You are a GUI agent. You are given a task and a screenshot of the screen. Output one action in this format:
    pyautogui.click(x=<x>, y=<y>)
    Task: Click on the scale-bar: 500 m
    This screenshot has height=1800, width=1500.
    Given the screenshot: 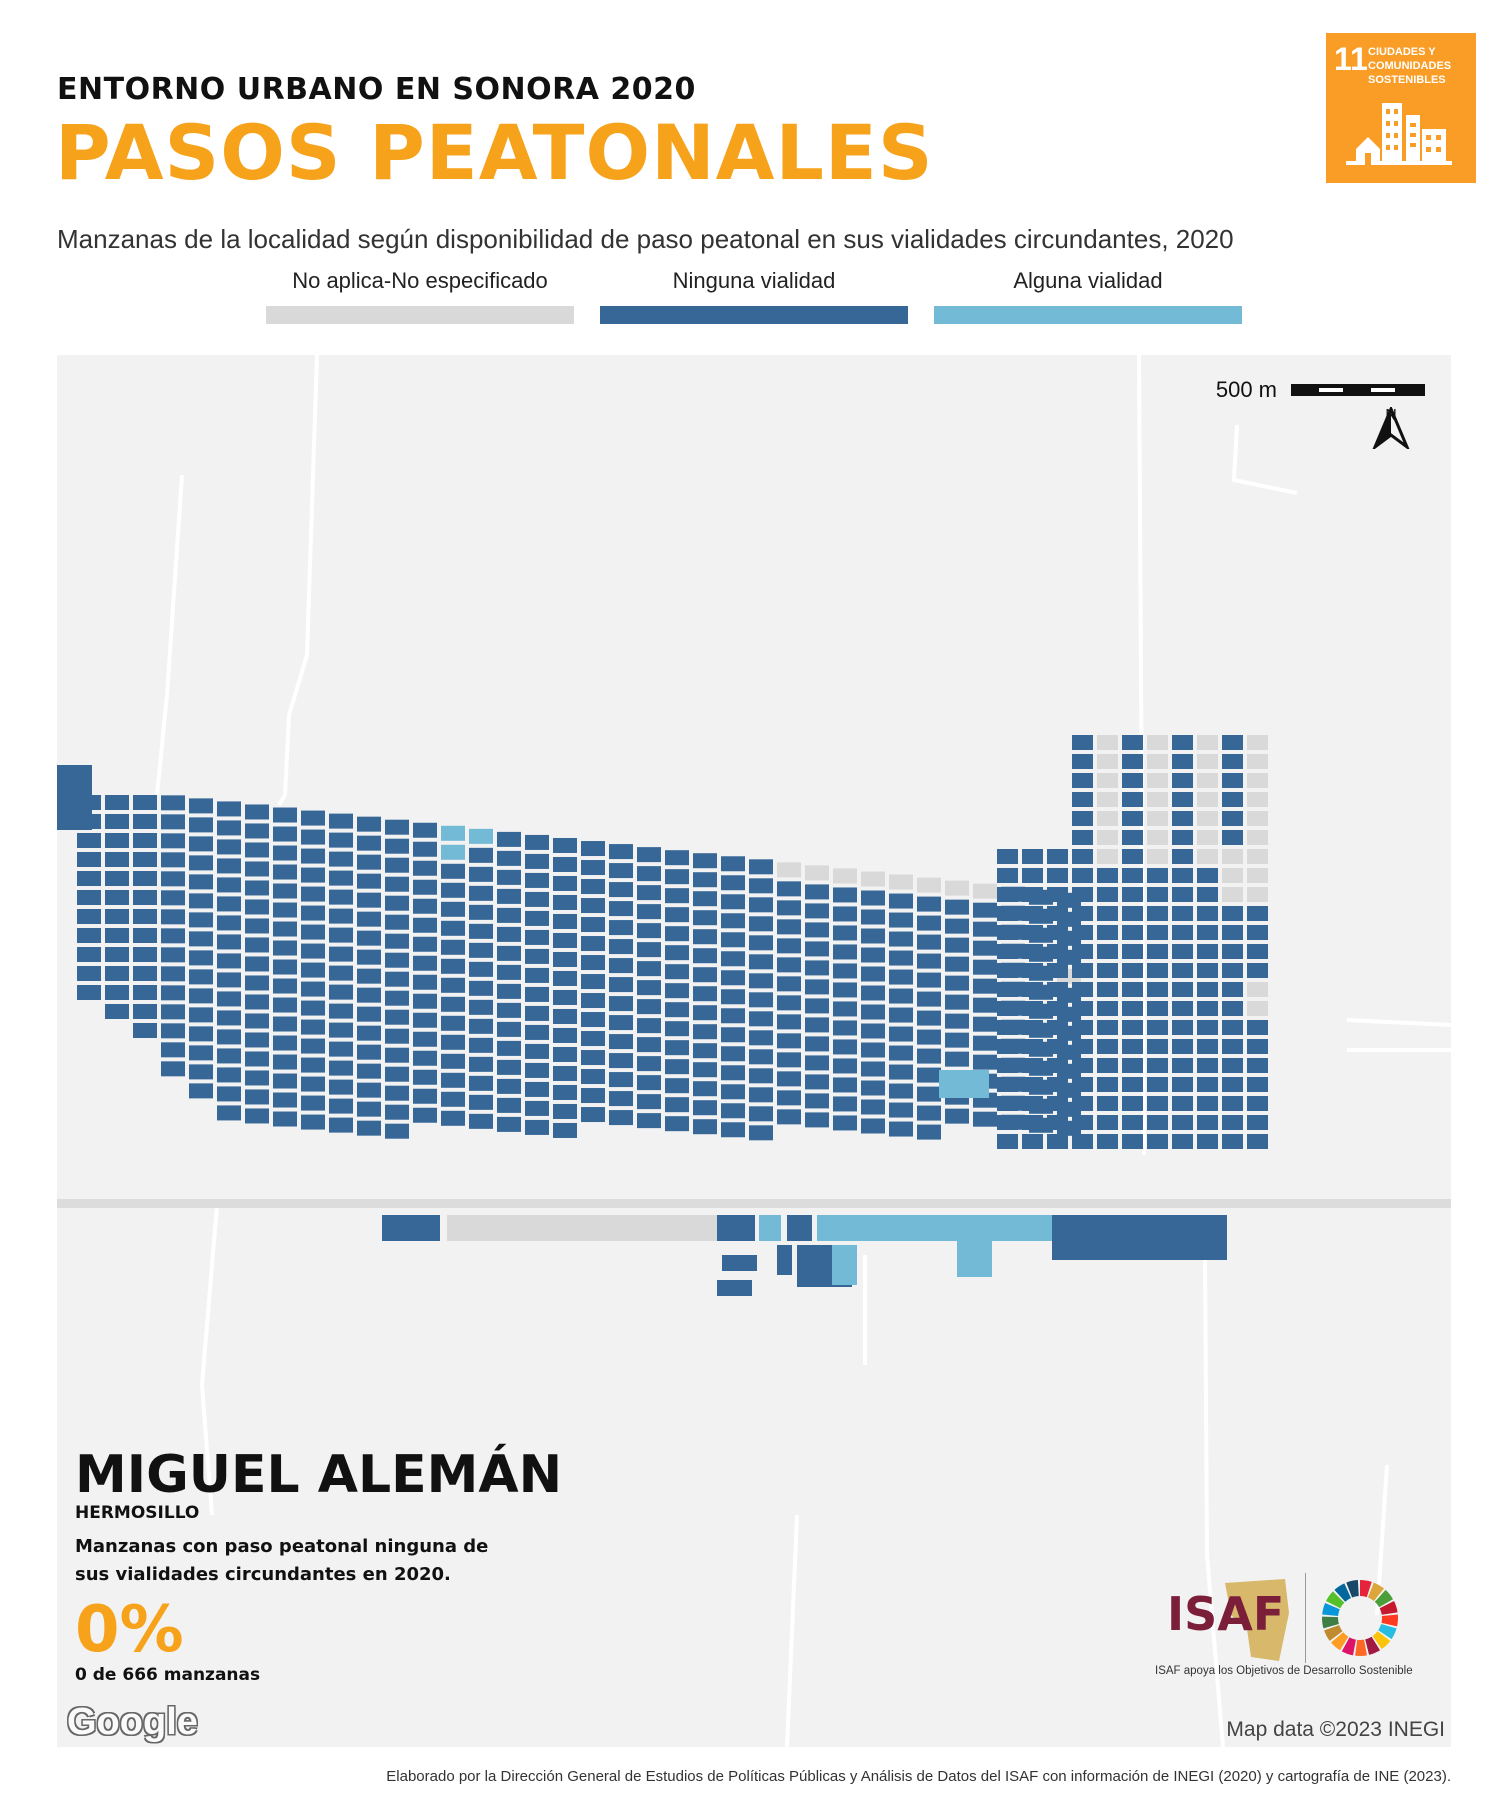 What is the action you would take?
    pyautogui.click(x=1320, y=390)
    